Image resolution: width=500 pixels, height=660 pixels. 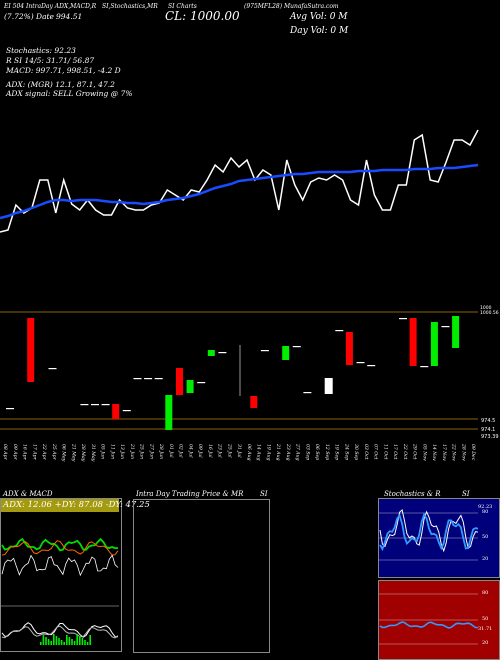 I want to click on stoch-level-50: 50, so click(x=485, y=537).